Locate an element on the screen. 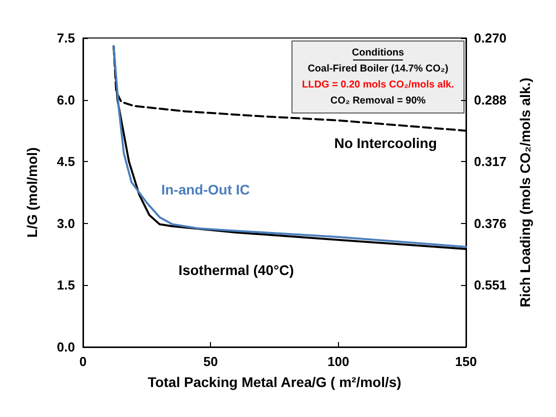 The width and height of the screenshot is (556, 417). series-label: In-and-Out IC is located at coordinates (205, 189).